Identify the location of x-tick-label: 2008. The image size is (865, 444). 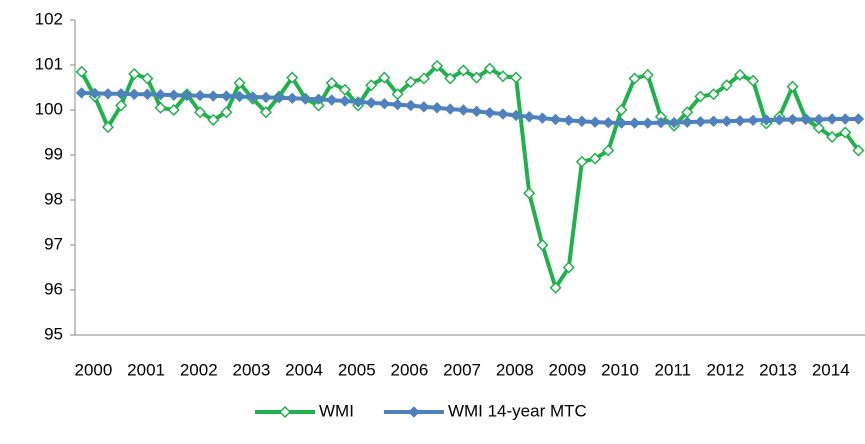
(515, 369).